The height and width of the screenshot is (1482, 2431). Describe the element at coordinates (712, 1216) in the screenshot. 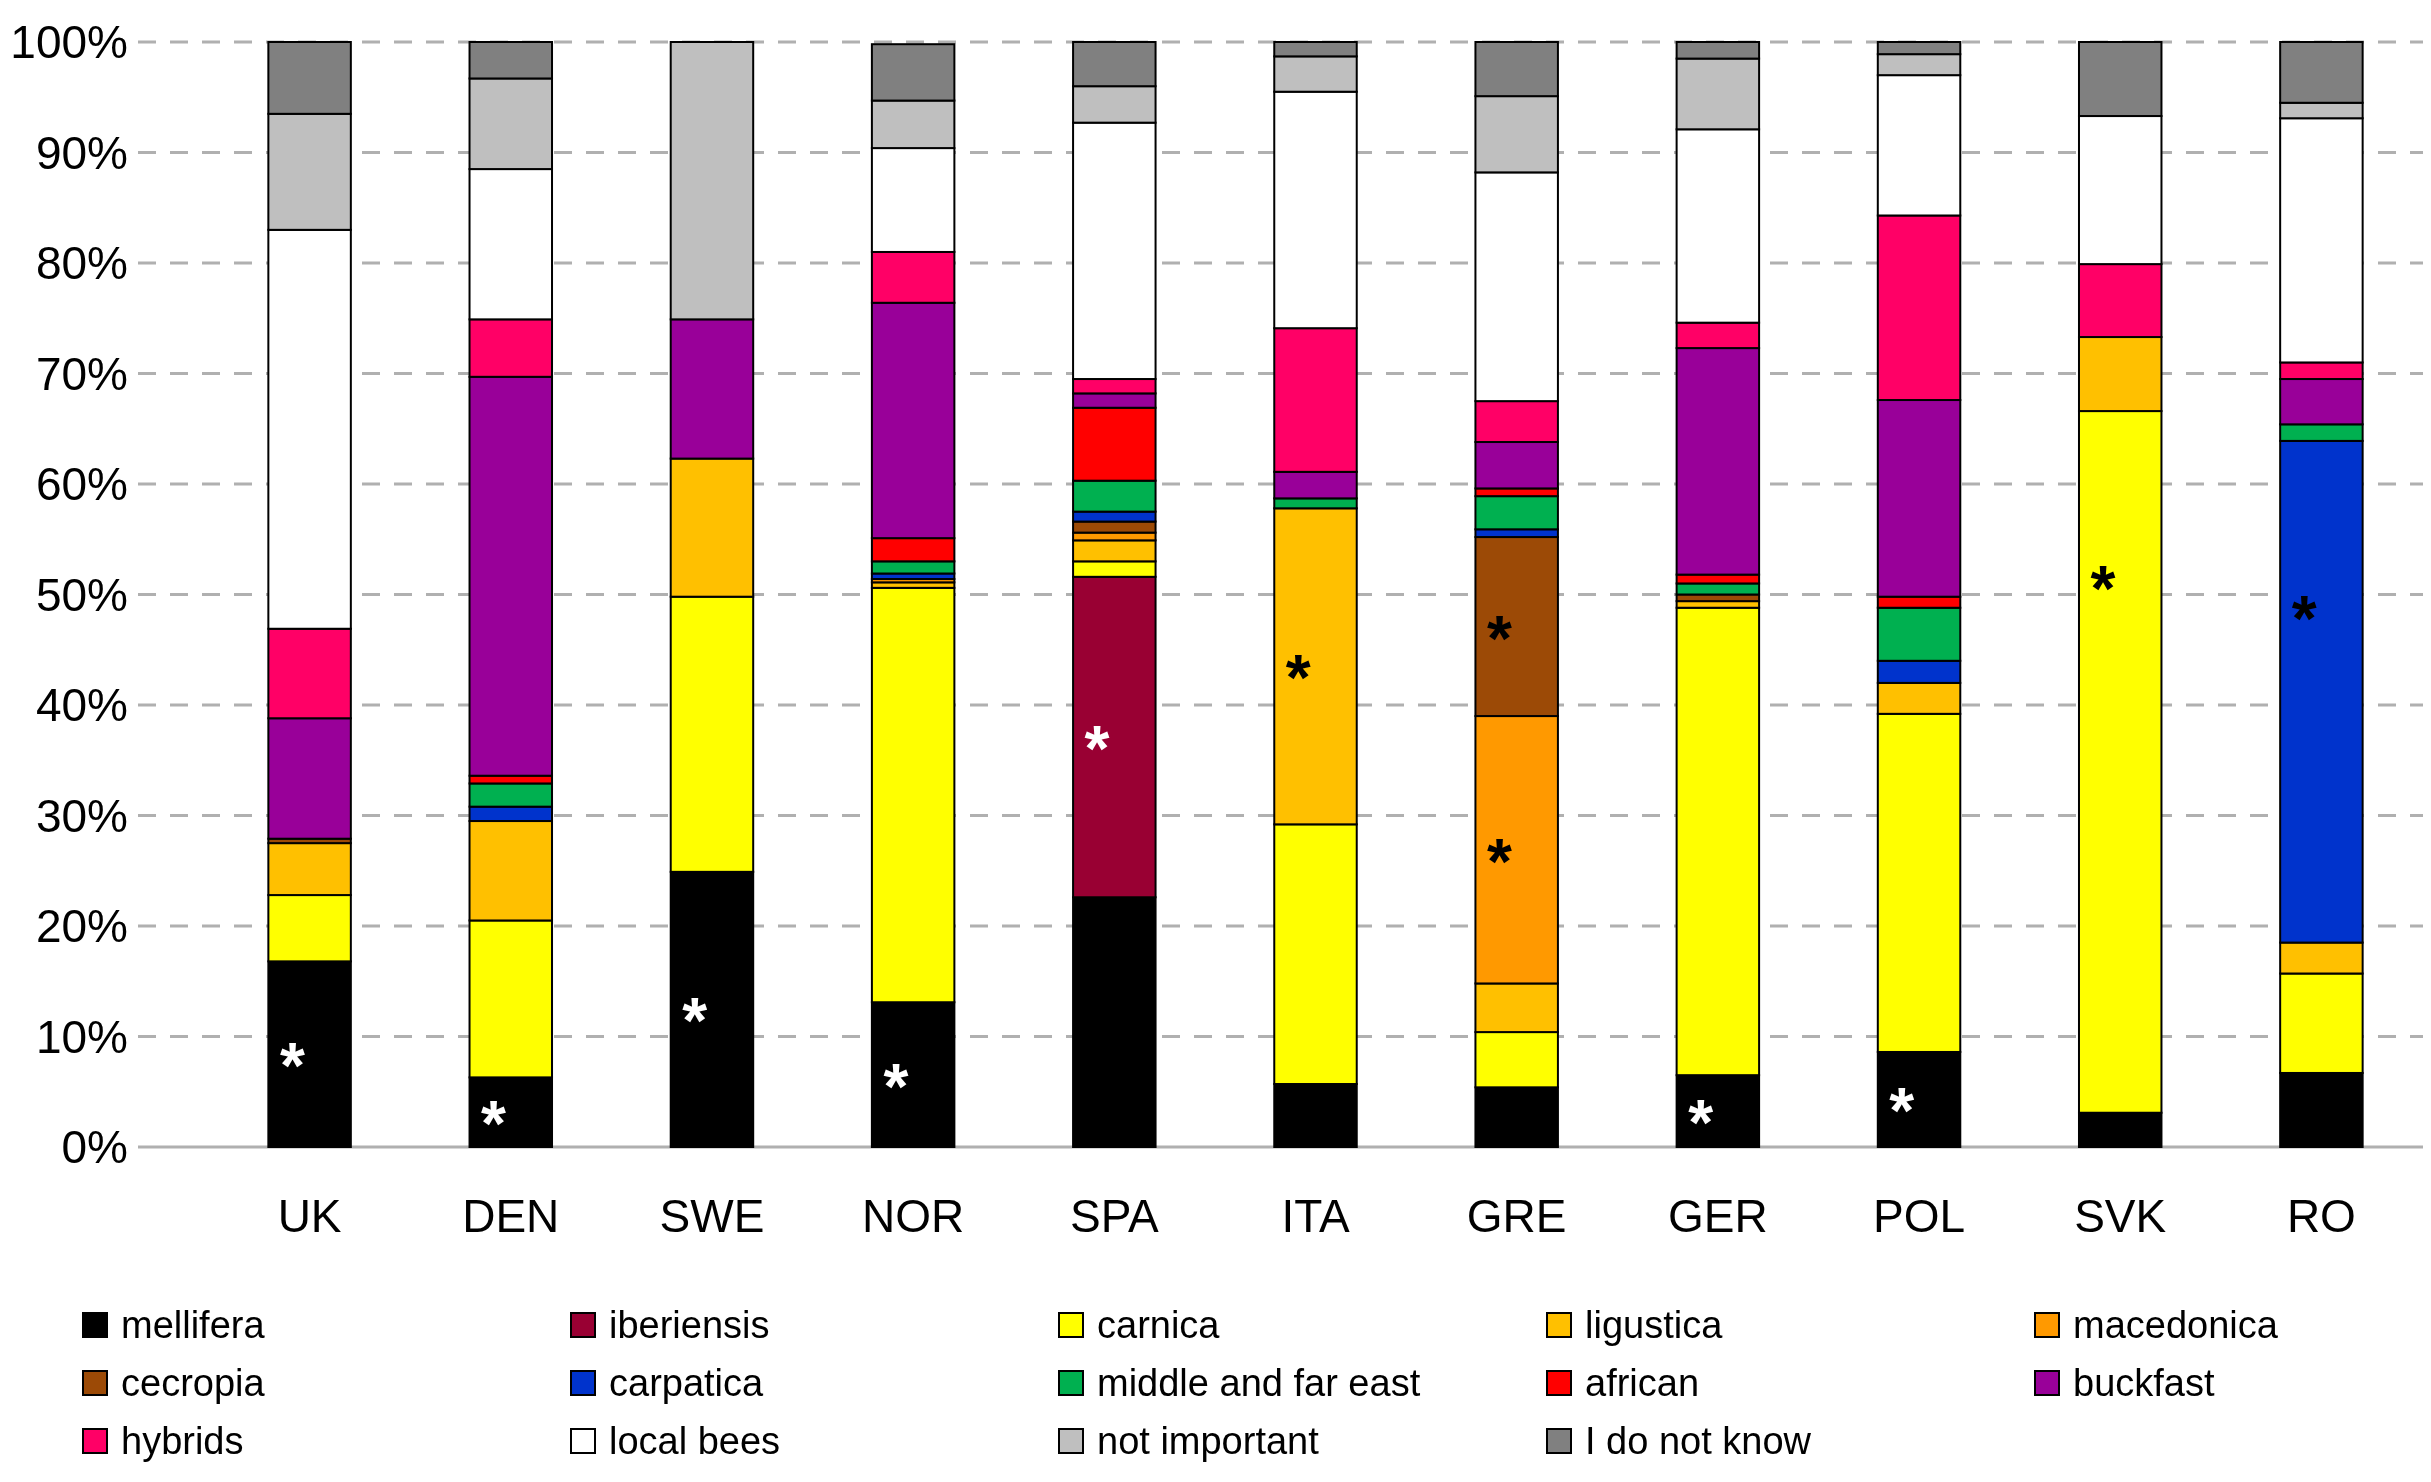

I see `x-tick-label: SWE` at that location.